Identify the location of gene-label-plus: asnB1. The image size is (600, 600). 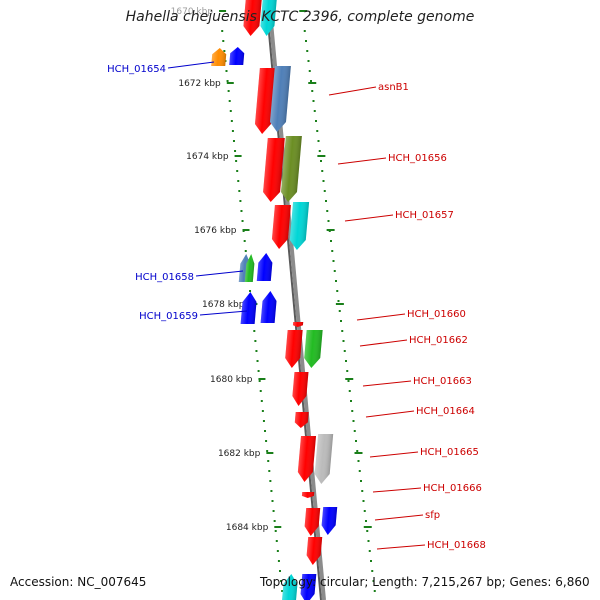
(393, 87).